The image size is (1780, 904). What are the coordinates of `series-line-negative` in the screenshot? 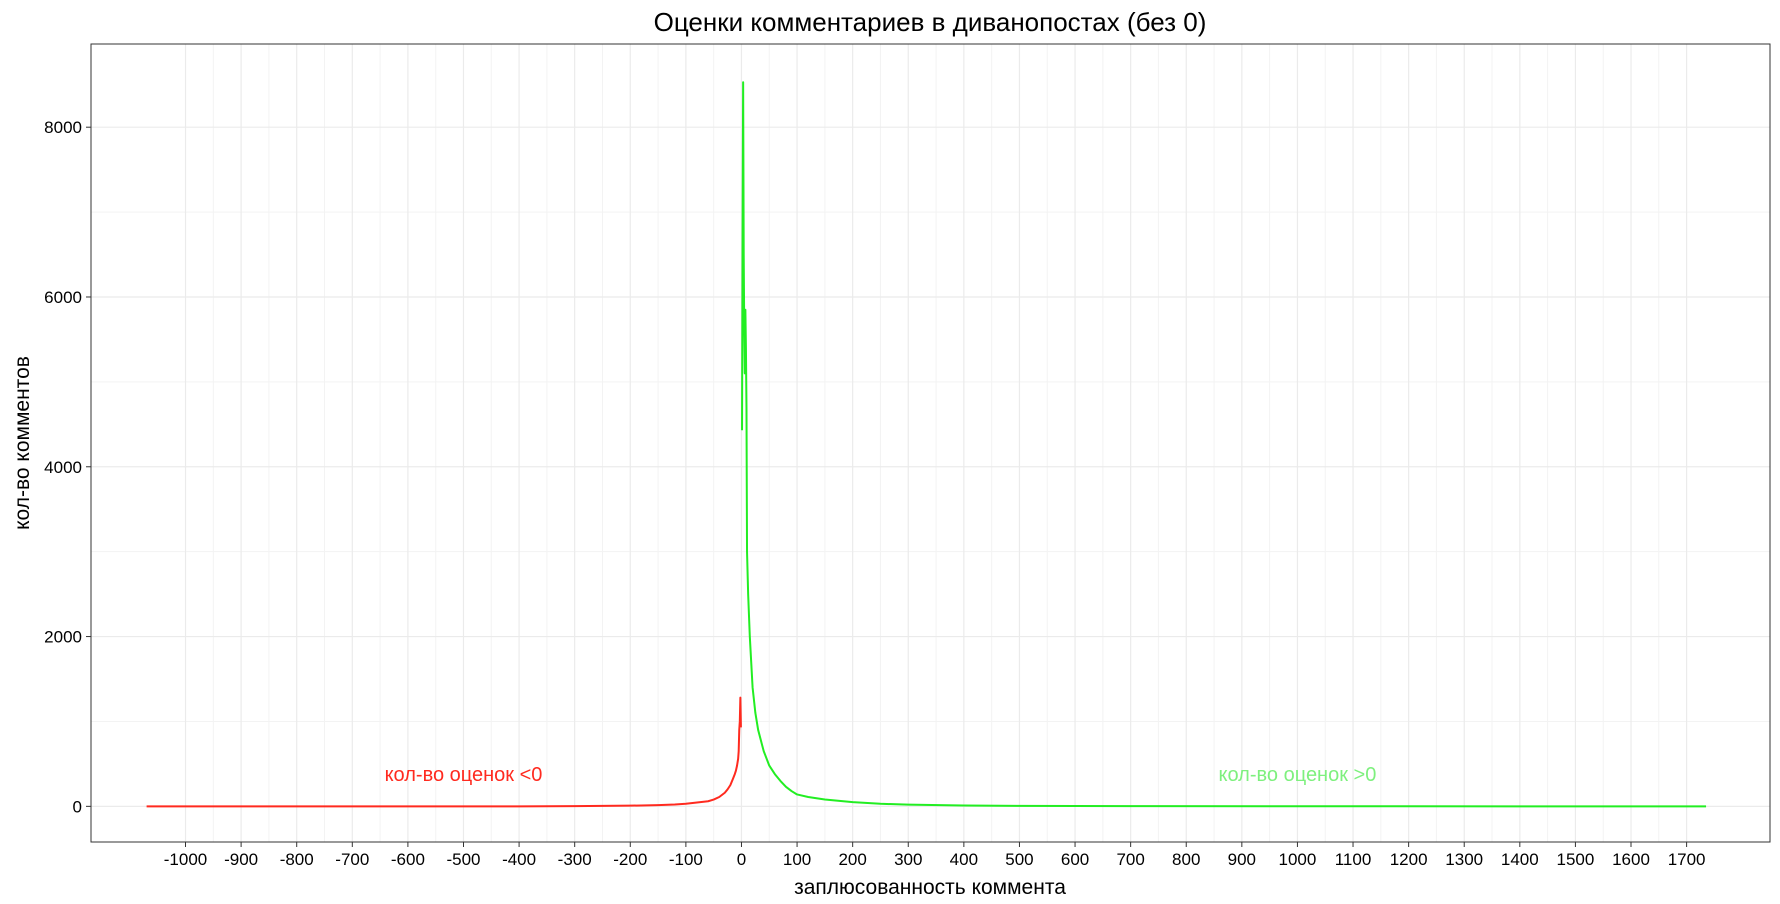 It's located at (444, 752).